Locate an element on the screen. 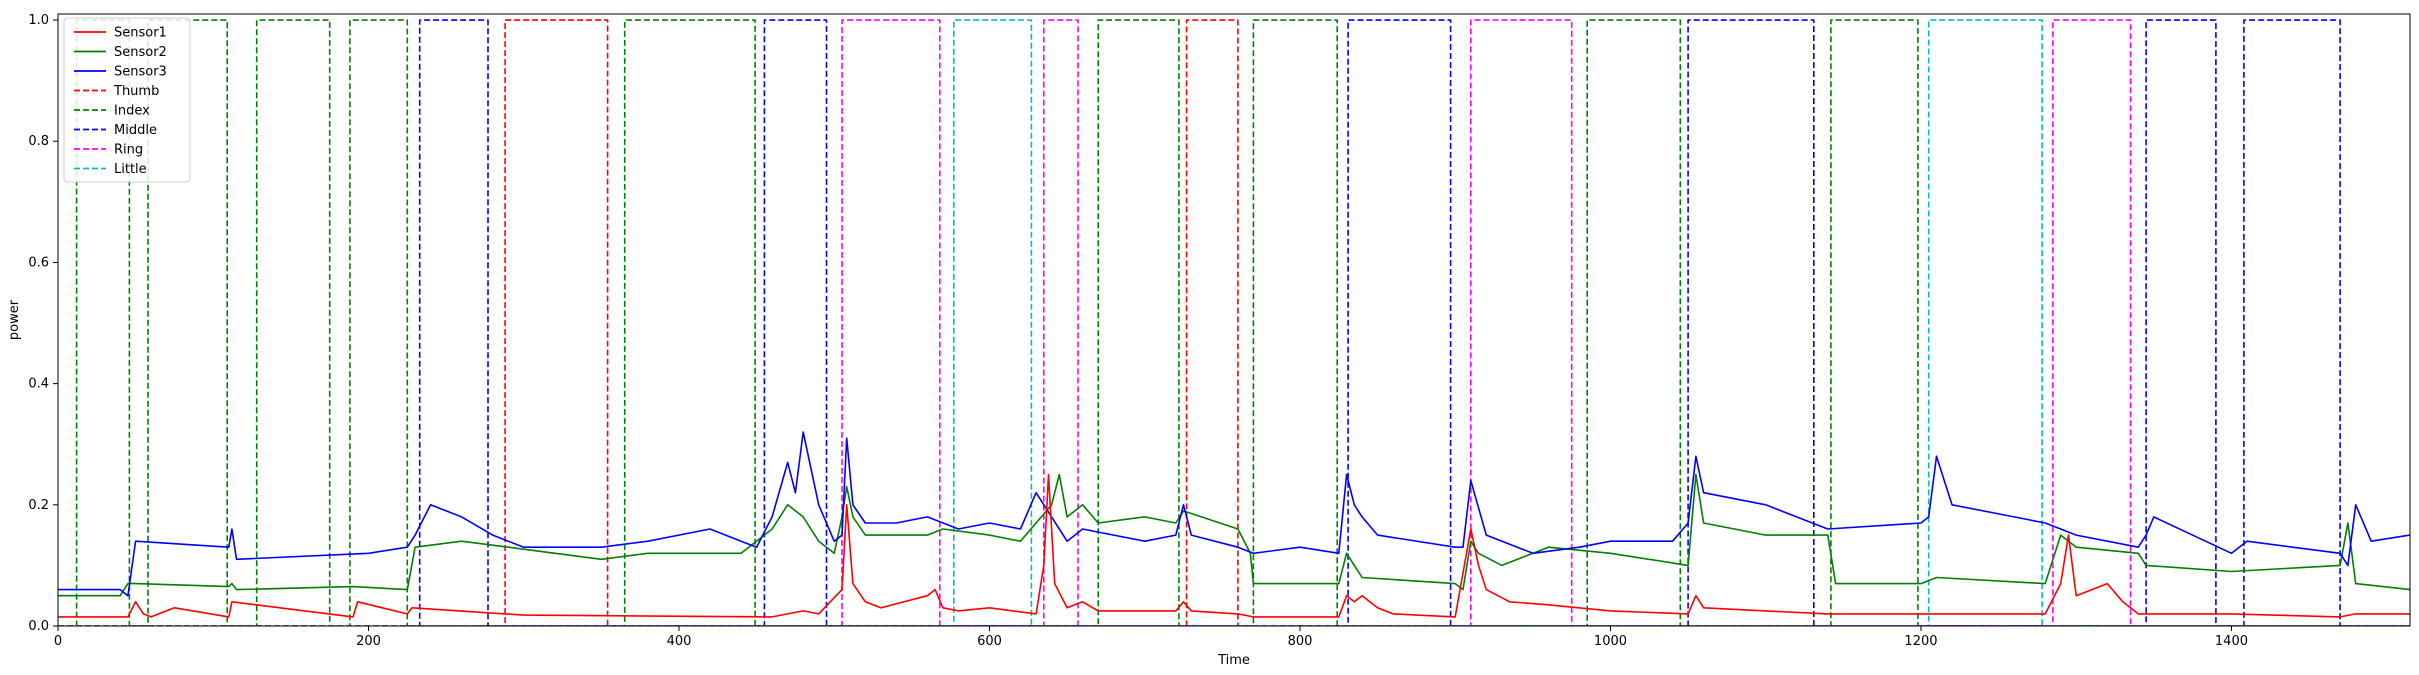 Image resolution: width=2419 pixels, height=675 pixels. legend-label-sensor1: Sensor1 is located at coordinates (140, 33).